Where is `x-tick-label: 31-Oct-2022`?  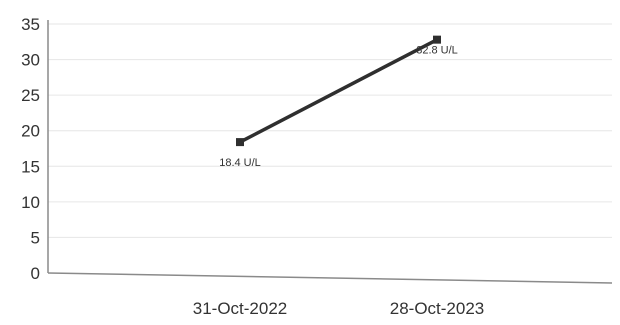 x-tick-label: 31-Oct-2022 is located at coordinates (240, 308).